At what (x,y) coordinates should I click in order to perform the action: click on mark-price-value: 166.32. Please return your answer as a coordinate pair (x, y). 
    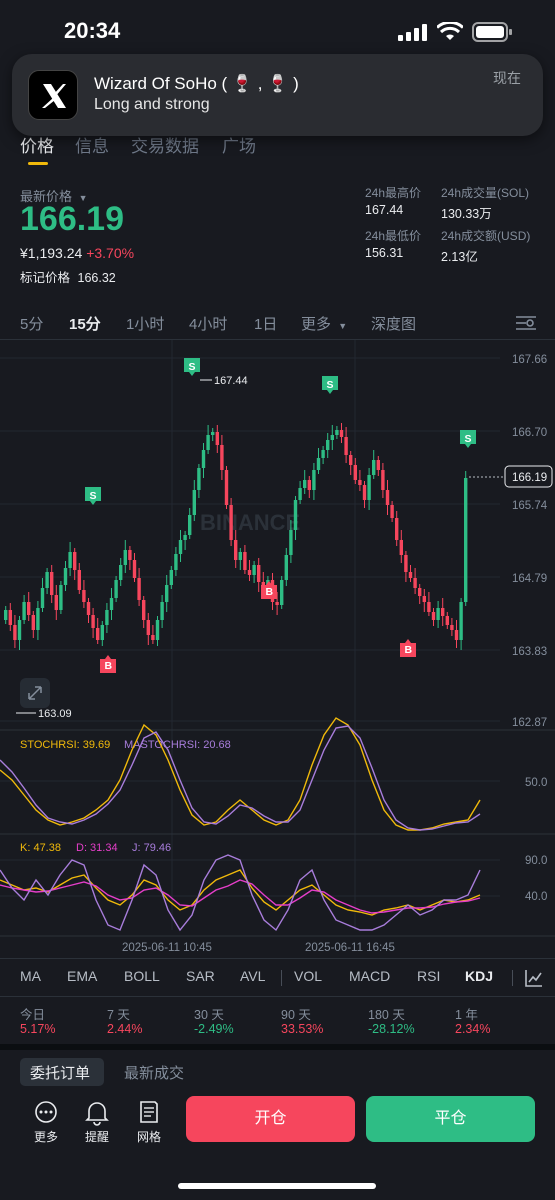
    Looking at the image, I should click on (96, 278).